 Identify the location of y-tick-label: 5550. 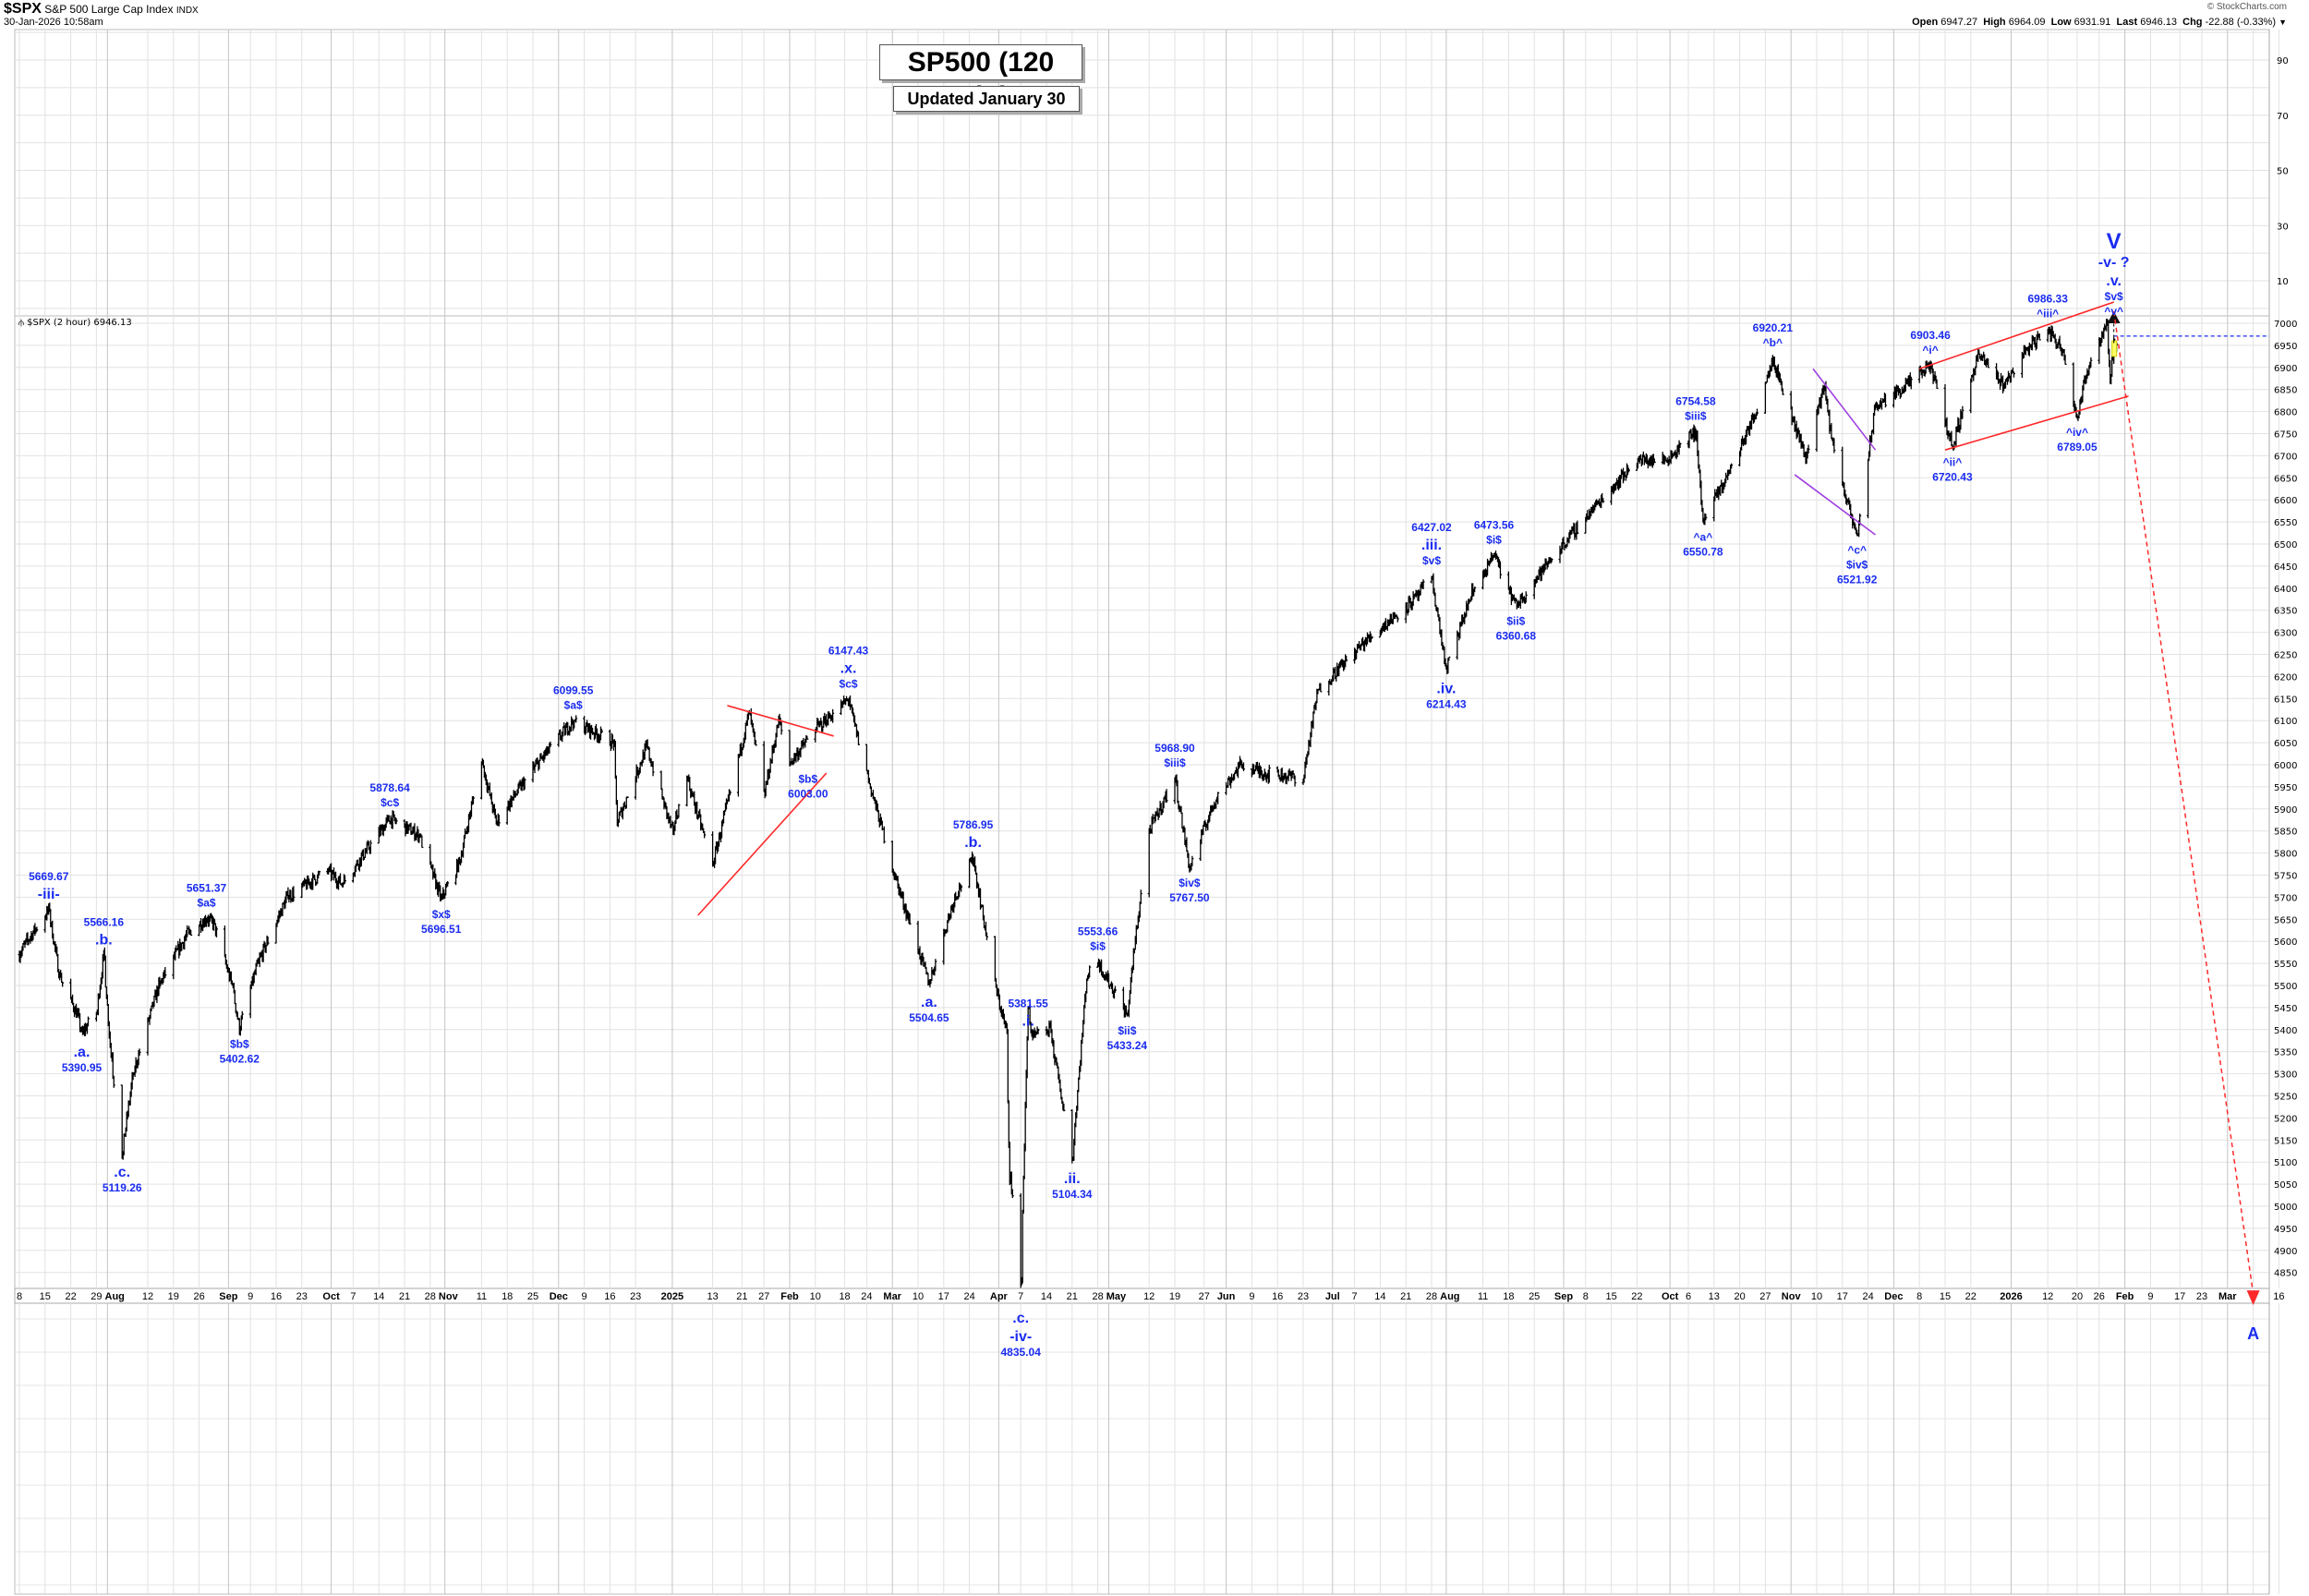
(2285, 965).